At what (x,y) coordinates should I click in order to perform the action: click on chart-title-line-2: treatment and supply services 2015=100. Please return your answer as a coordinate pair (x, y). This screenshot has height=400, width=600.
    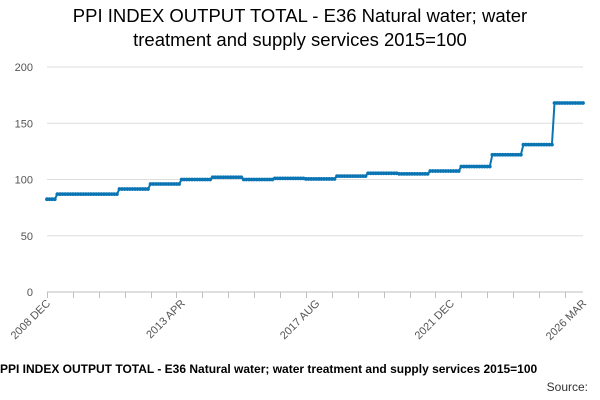
    Looking at the image, I should click on (300, 39).